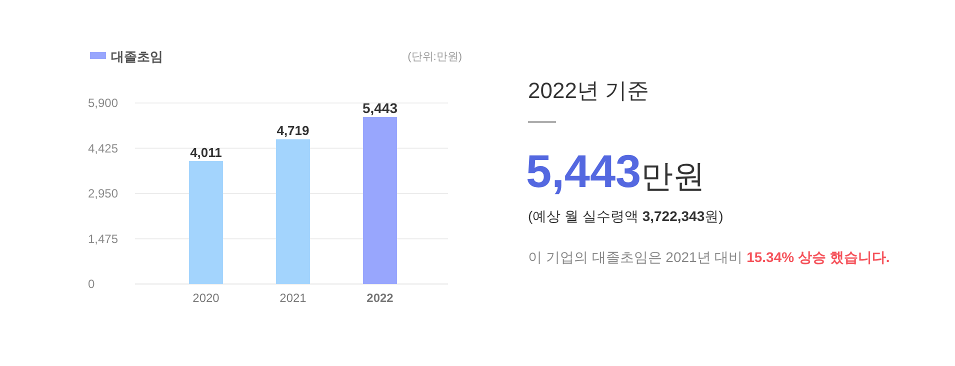  Describe the element at coordinates (103, 193) in the screenshot. I see `y-tick-label: 2,950` at that location.